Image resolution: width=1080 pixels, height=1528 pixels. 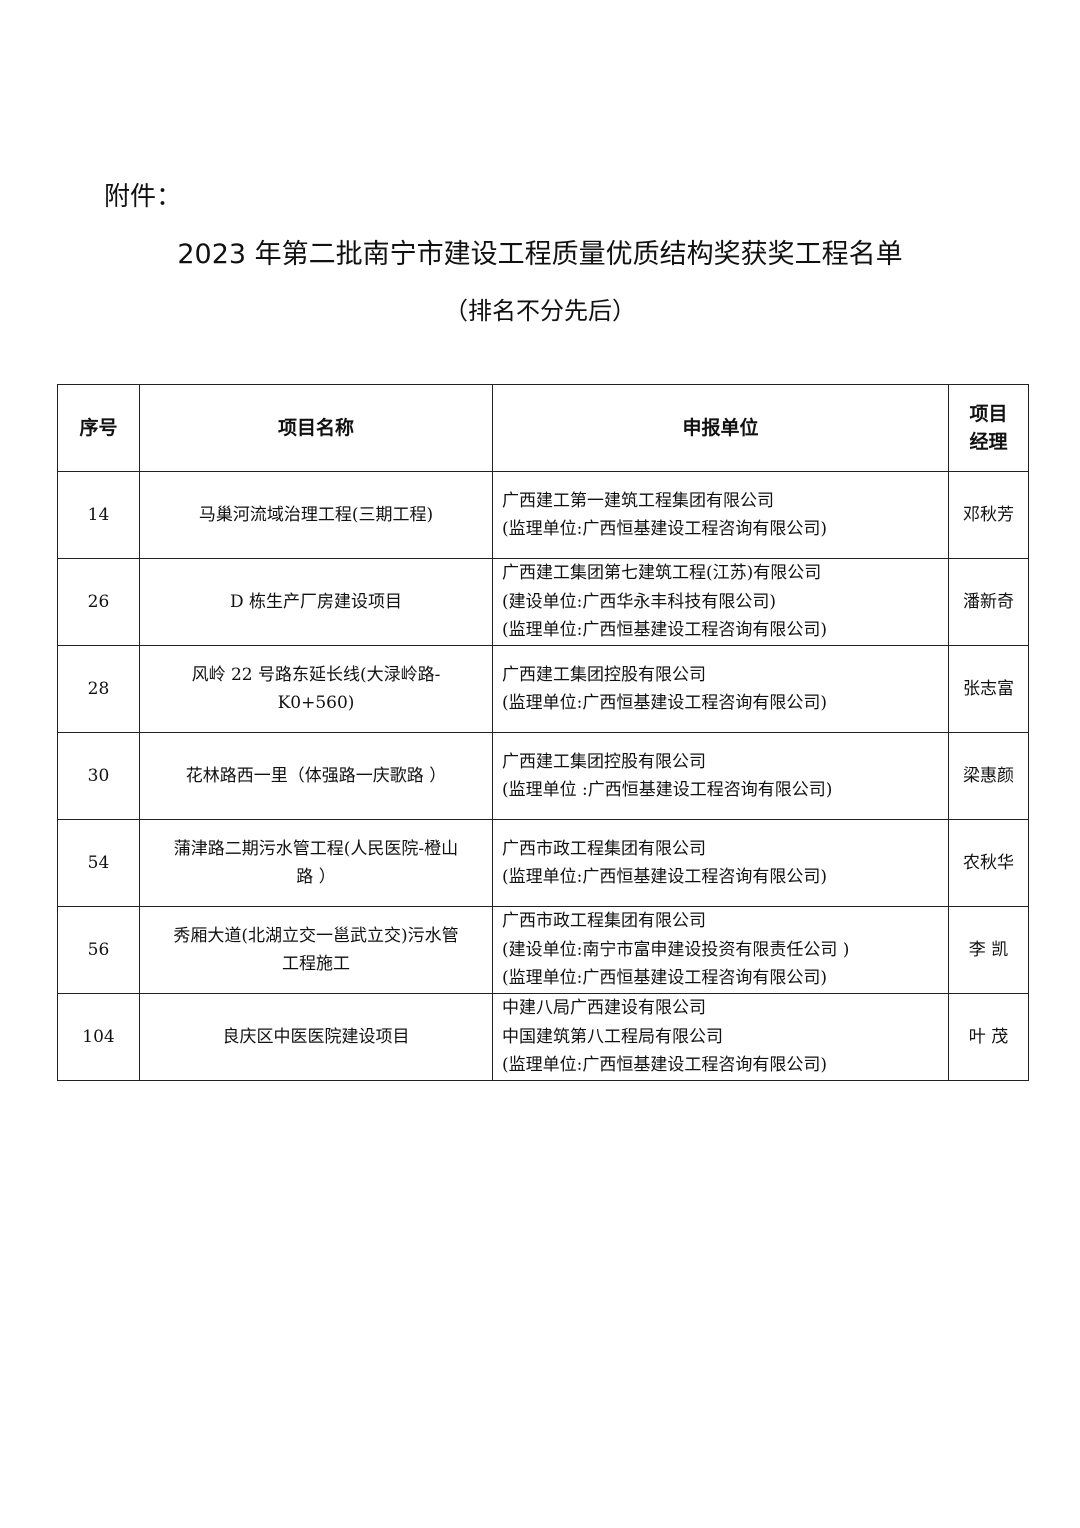 I want to click on project-name-line: K0+560), so click(x=316, y=703).